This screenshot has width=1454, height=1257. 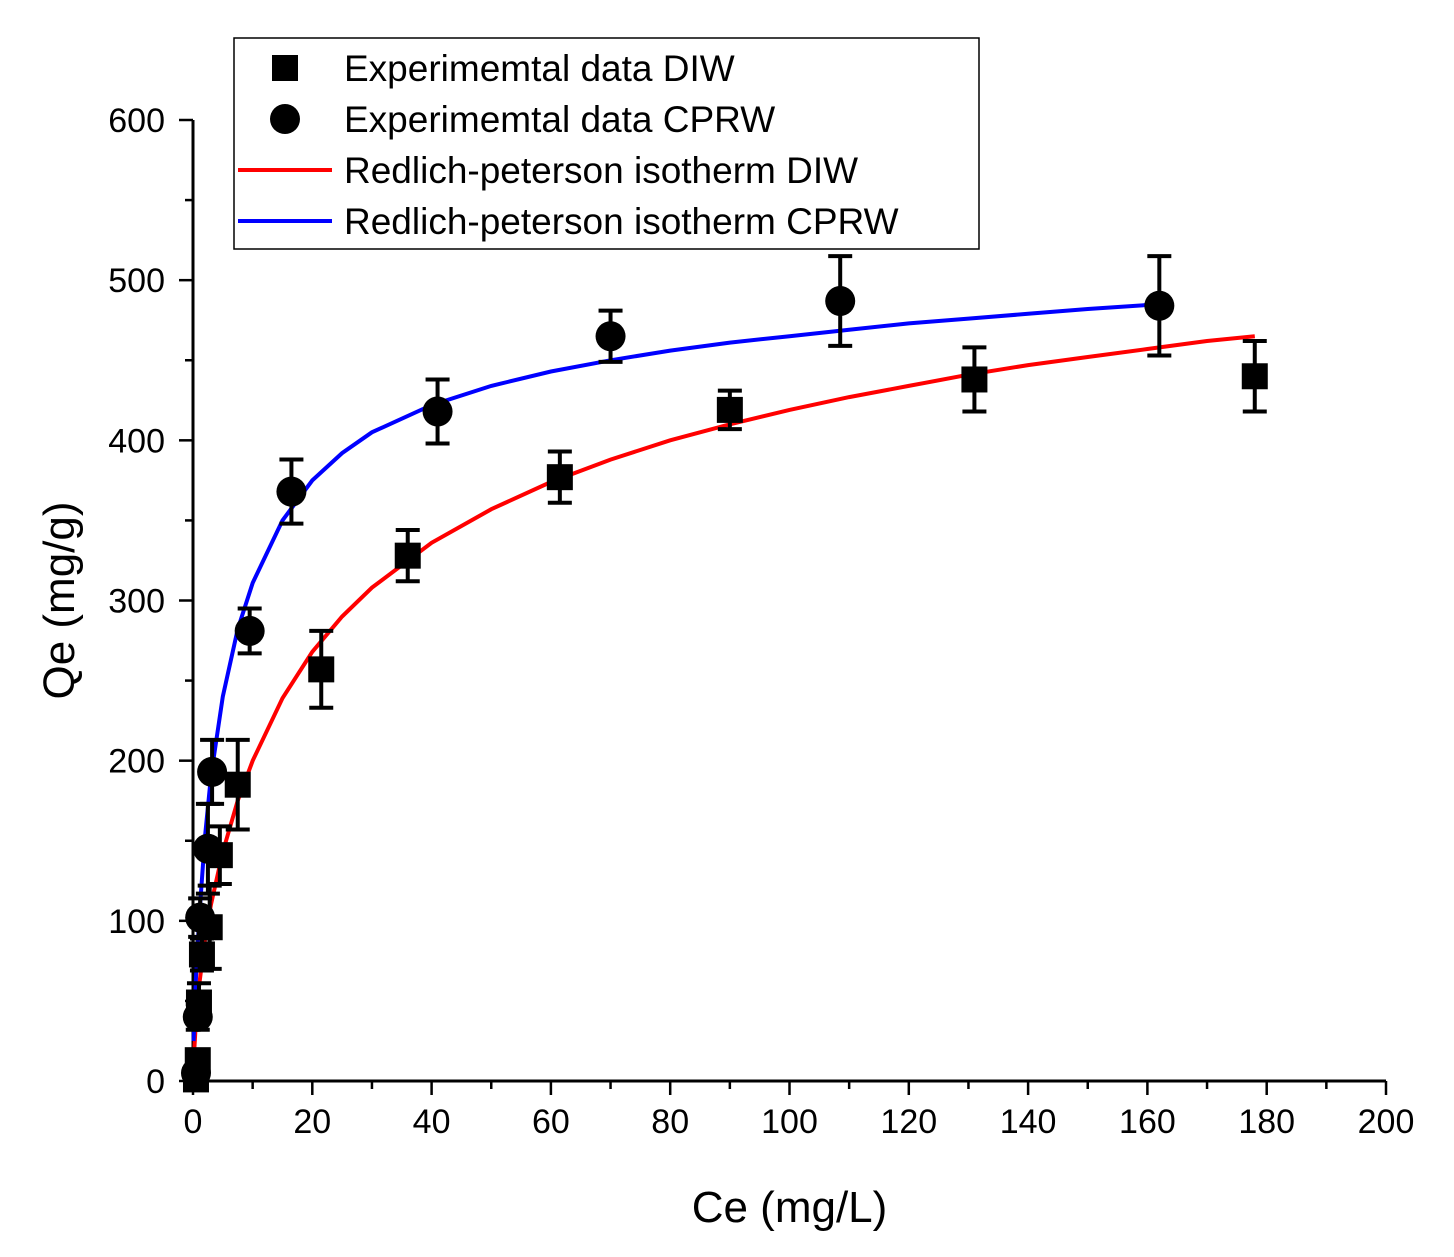 What do you see at coordinates (621, 221) in the screenshot?
I see `legend-label: Redlich-peterson isotherm CPRW` at bounding box center [621, 221].